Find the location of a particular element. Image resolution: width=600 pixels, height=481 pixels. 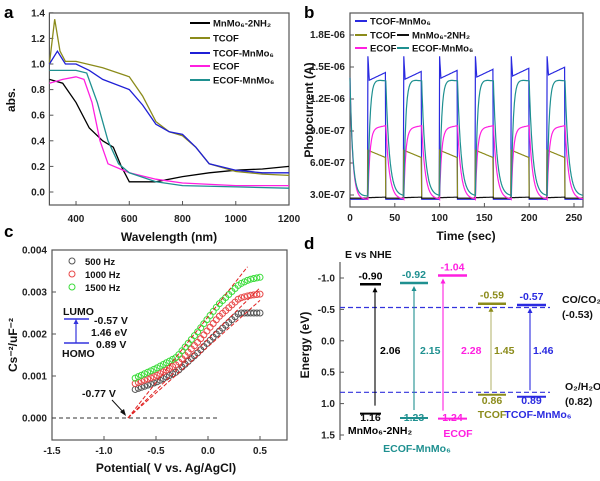

band-gap-value: 2.15 is located at coordinates (430, 351).